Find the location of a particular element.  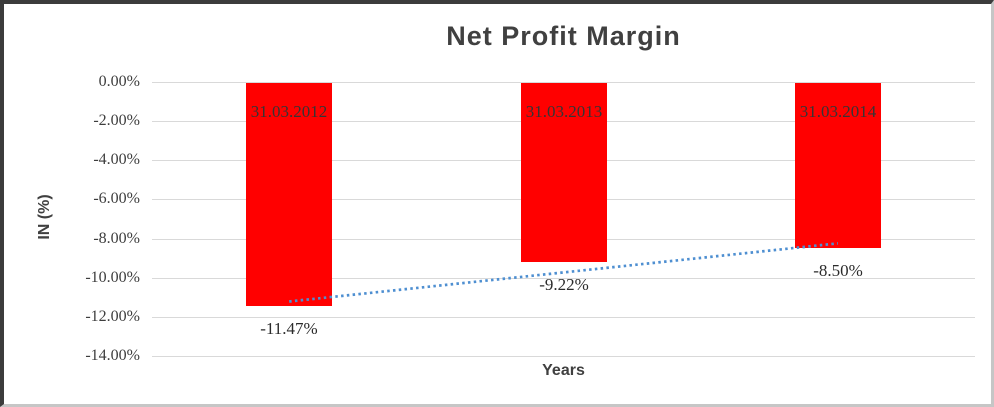

category-label: 31.03.2013 is located at coordinates (564, 111).